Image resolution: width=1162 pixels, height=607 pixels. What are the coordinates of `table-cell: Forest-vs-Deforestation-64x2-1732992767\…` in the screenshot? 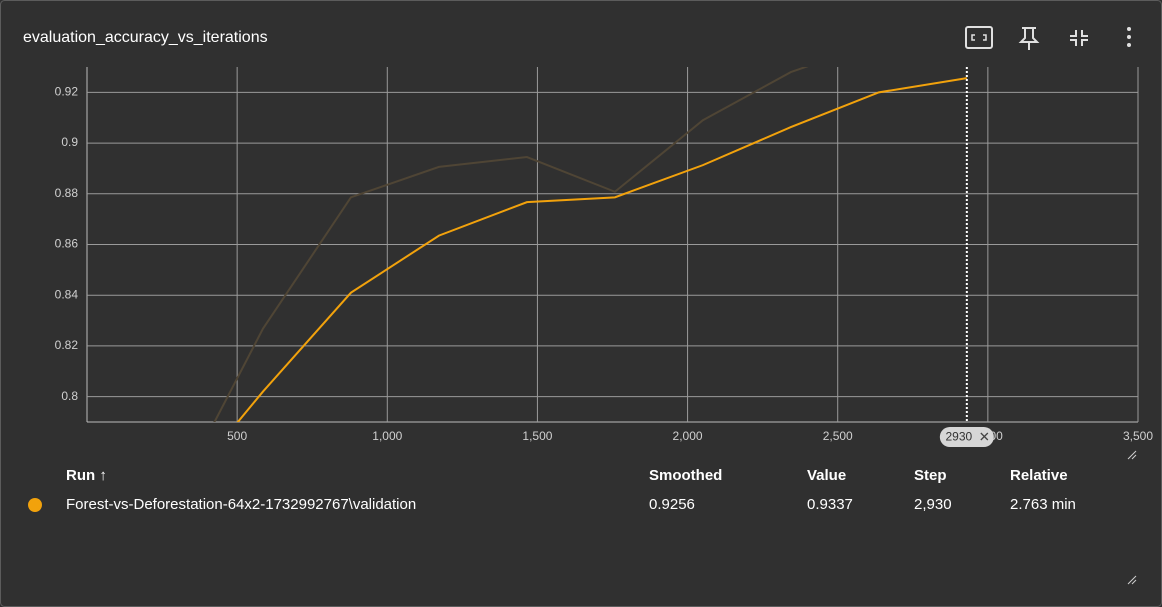 It's located at (241, 504).